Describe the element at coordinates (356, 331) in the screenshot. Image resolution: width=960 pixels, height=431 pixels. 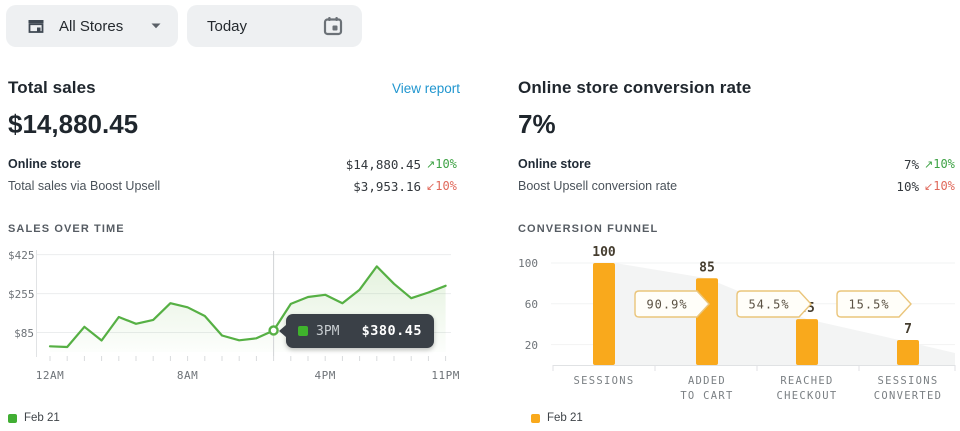
I see `chart-tooltip: 3PM $380.45` at that location.